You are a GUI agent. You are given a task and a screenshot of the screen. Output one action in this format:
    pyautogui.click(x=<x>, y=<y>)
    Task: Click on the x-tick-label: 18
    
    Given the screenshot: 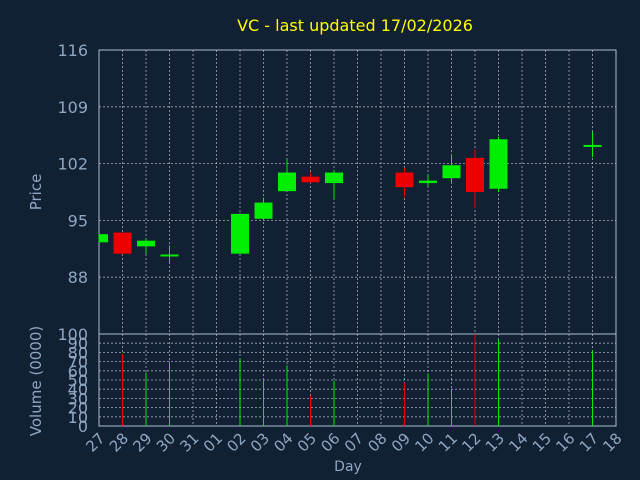 What is the action you would take?
    pyautogui.click(x=612, y=442)
    